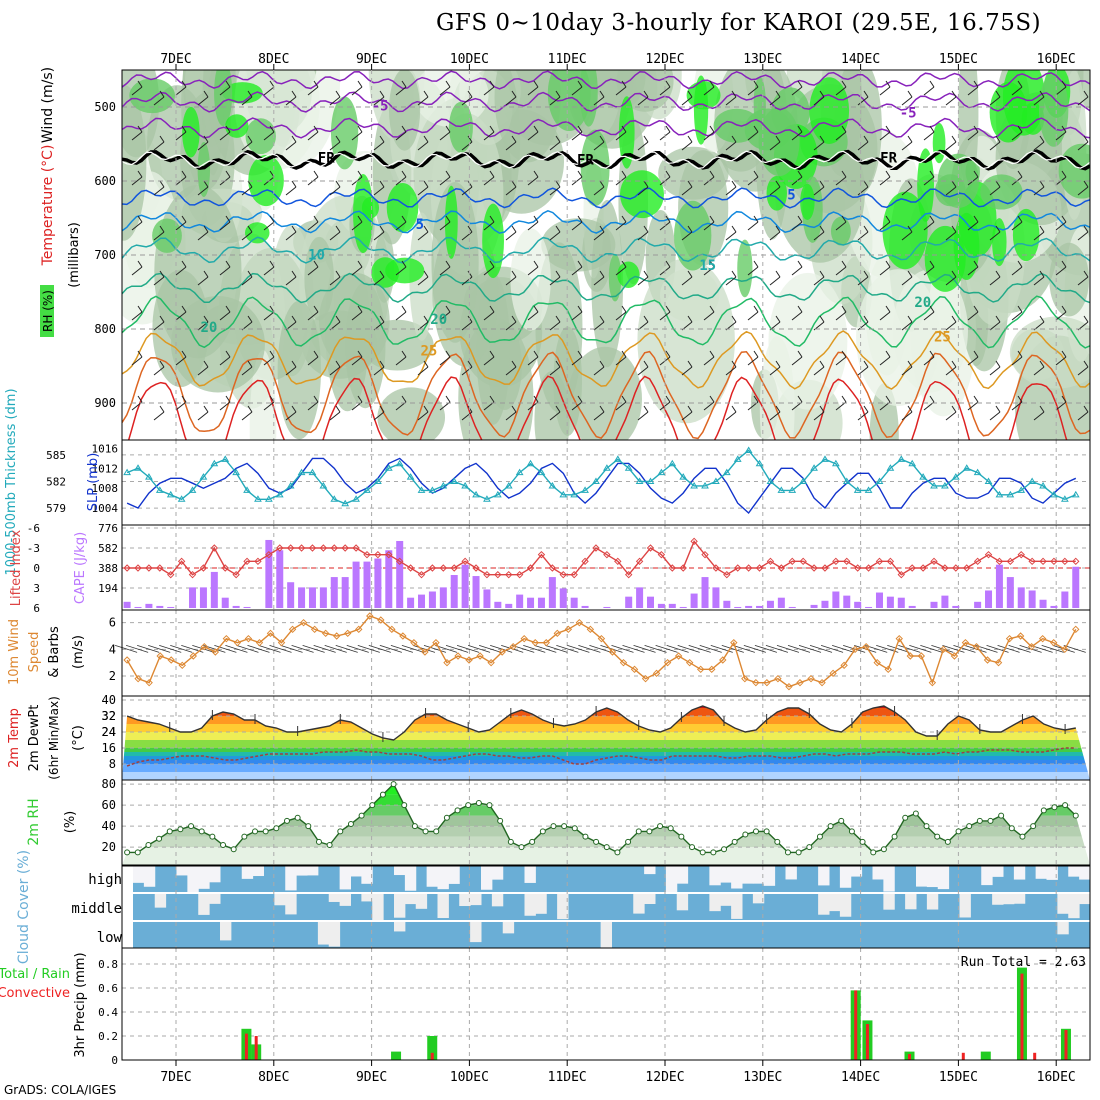  I want to click on date-label-top: 9DEC, so click(371, 59).